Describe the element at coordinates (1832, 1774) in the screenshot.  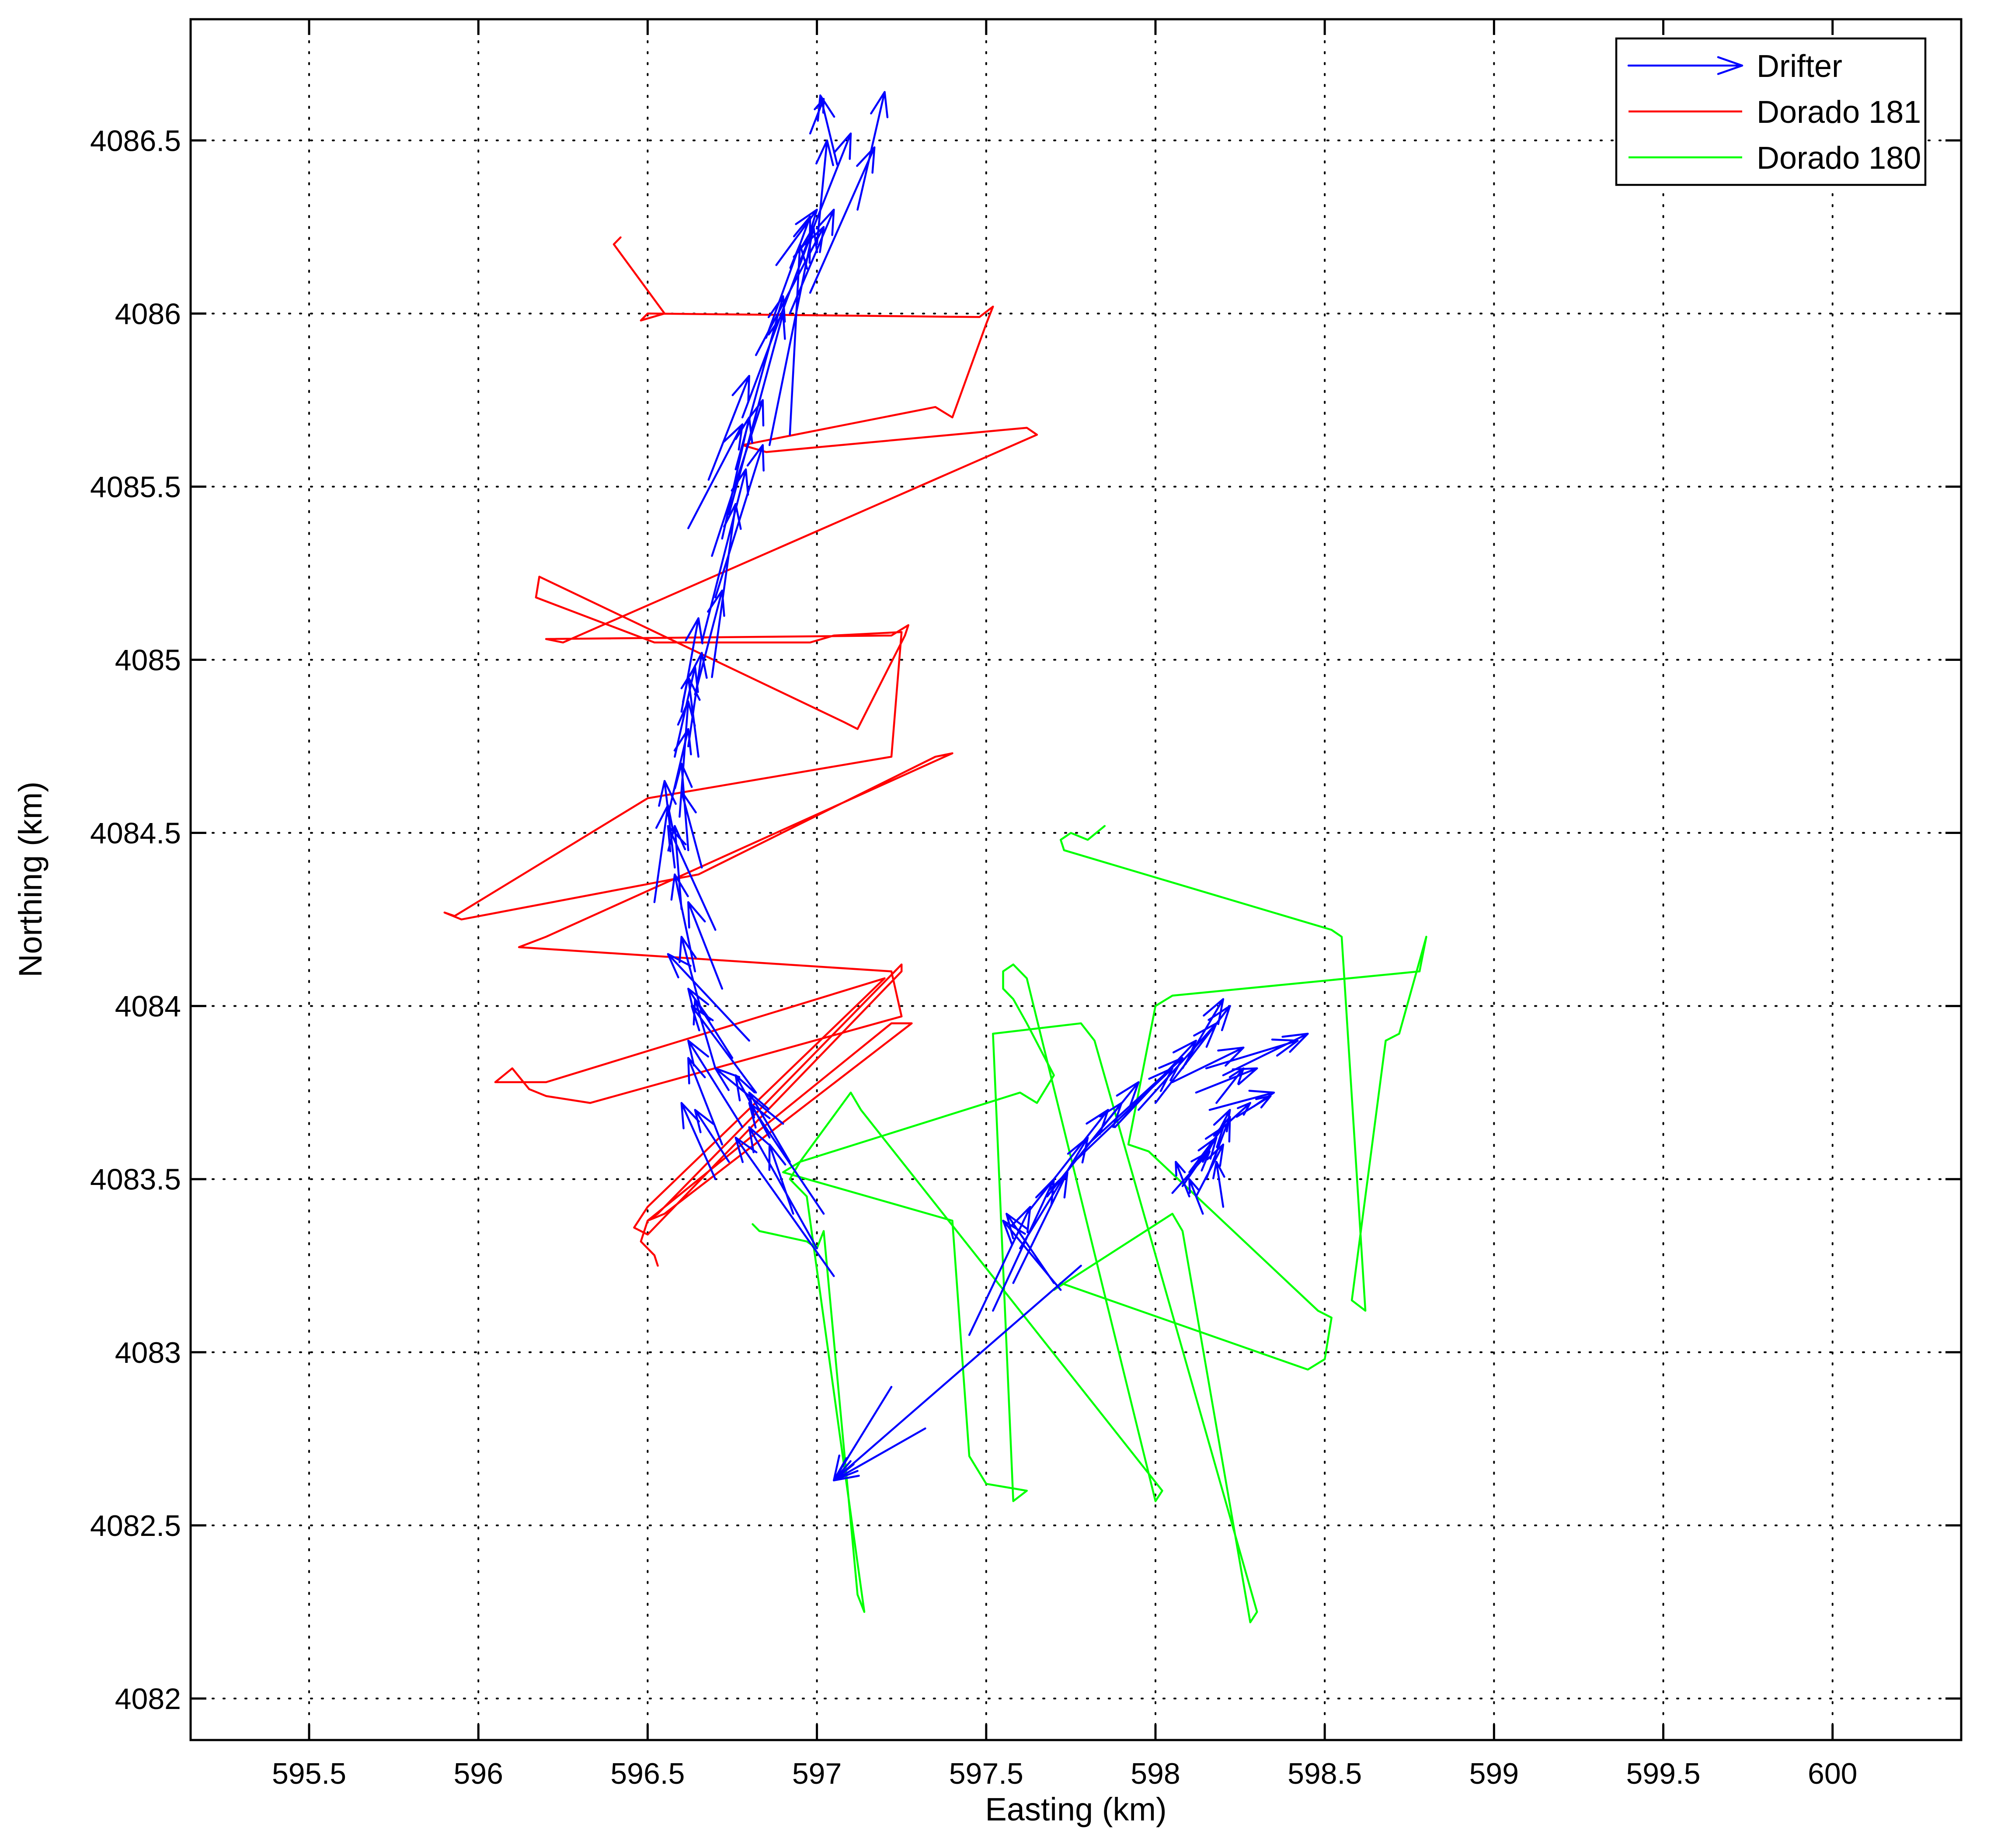
I see `x-tick-label: 600` at that location.